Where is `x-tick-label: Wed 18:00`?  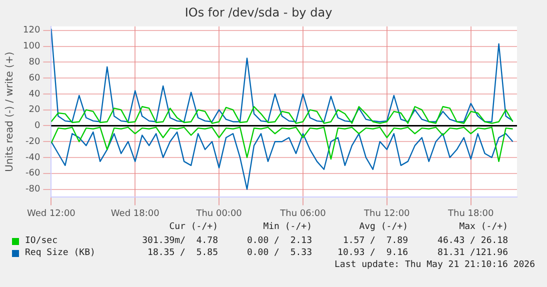 x-tick-label: Wed 18:00 is located at coordinates (135, 213).